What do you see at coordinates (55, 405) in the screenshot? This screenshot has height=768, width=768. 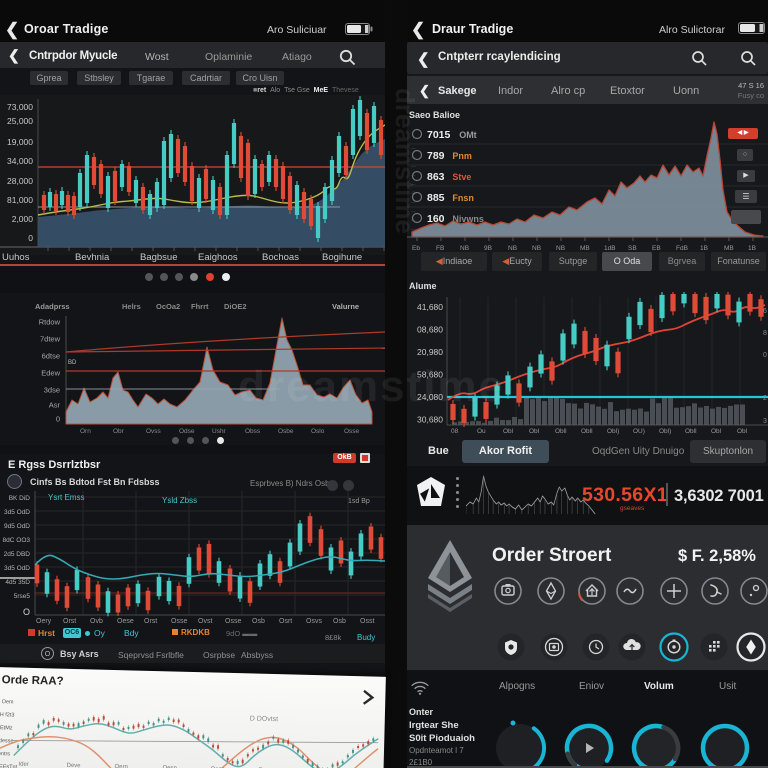 I see `svg-text: Asr` at bounding box center [55, 405].